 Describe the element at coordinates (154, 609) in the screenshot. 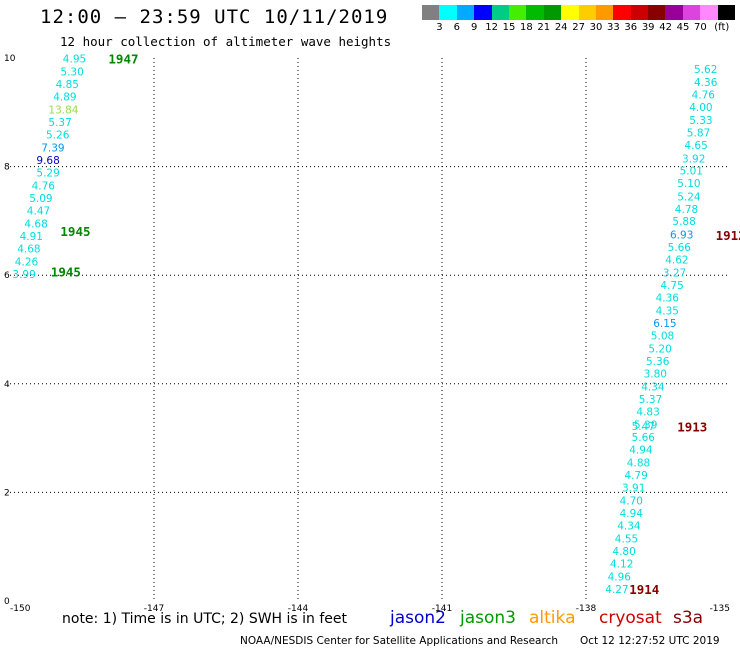

I see `x-tick-label: -147` at that location.